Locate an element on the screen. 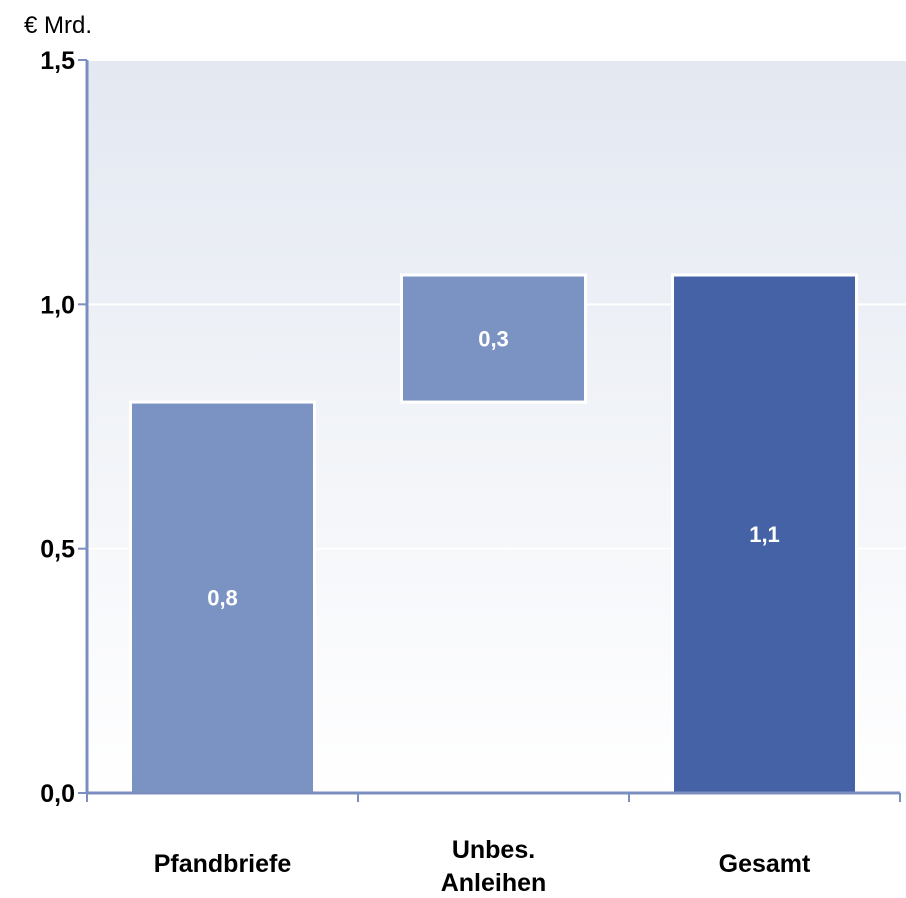 Image resolution: width=906 pixels, height=898 pixels. data-label: 1,1 is located at coordinates (764, 534).